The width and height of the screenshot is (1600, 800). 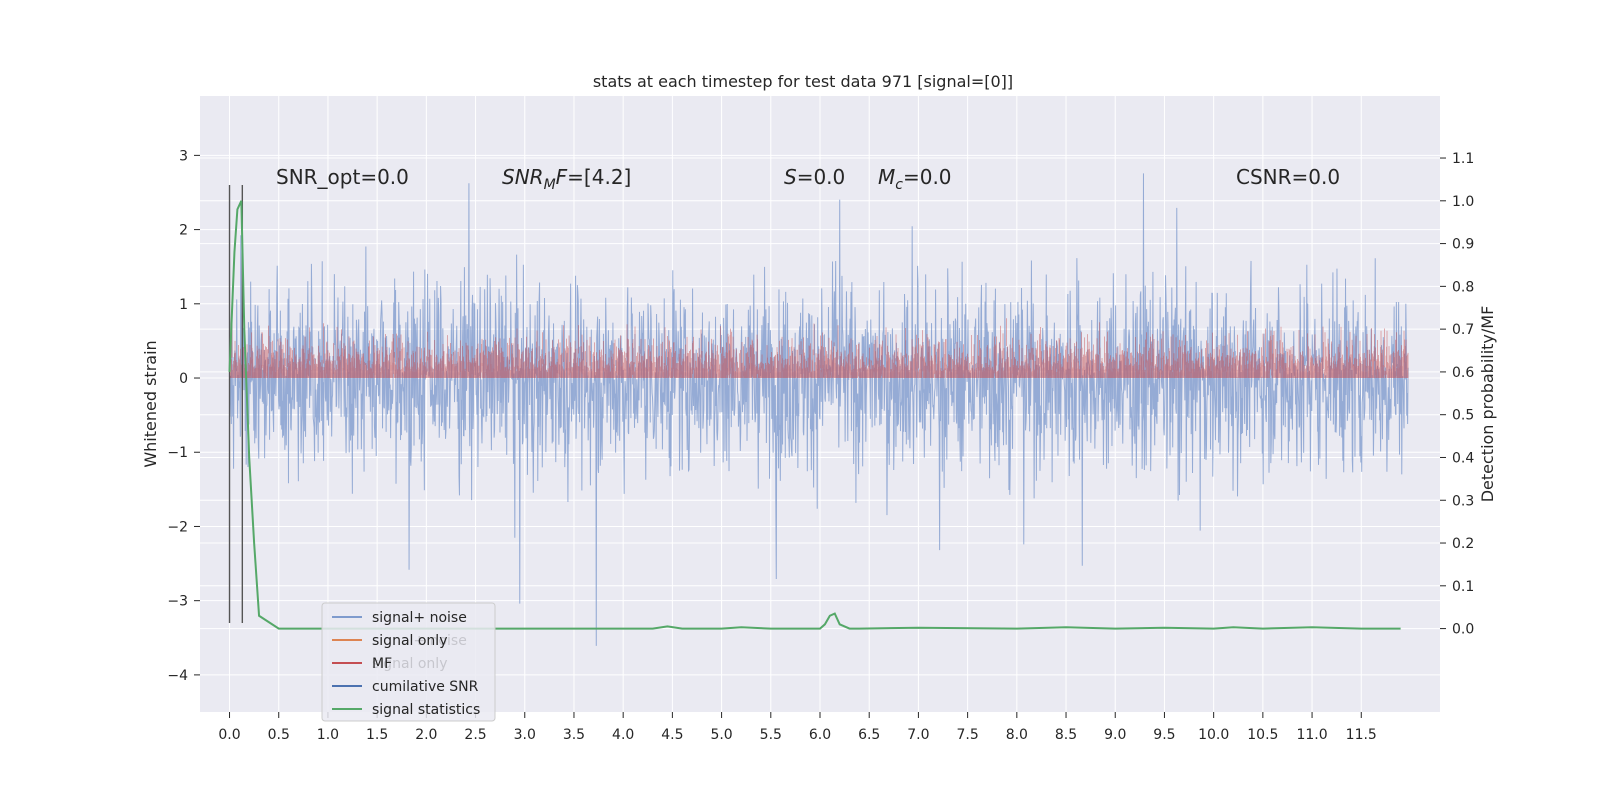 I want to click on legend-label: MF, so click(x=382, y=664).